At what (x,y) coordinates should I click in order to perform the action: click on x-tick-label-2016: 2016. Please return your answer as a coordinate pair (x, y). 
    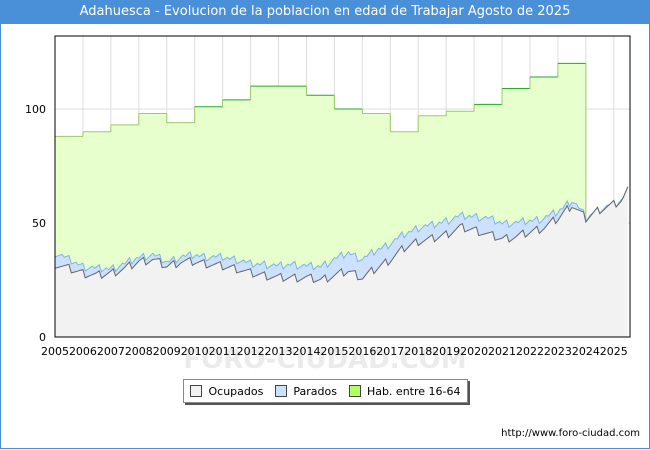
    Looking at the image, I should click on (362, 351).